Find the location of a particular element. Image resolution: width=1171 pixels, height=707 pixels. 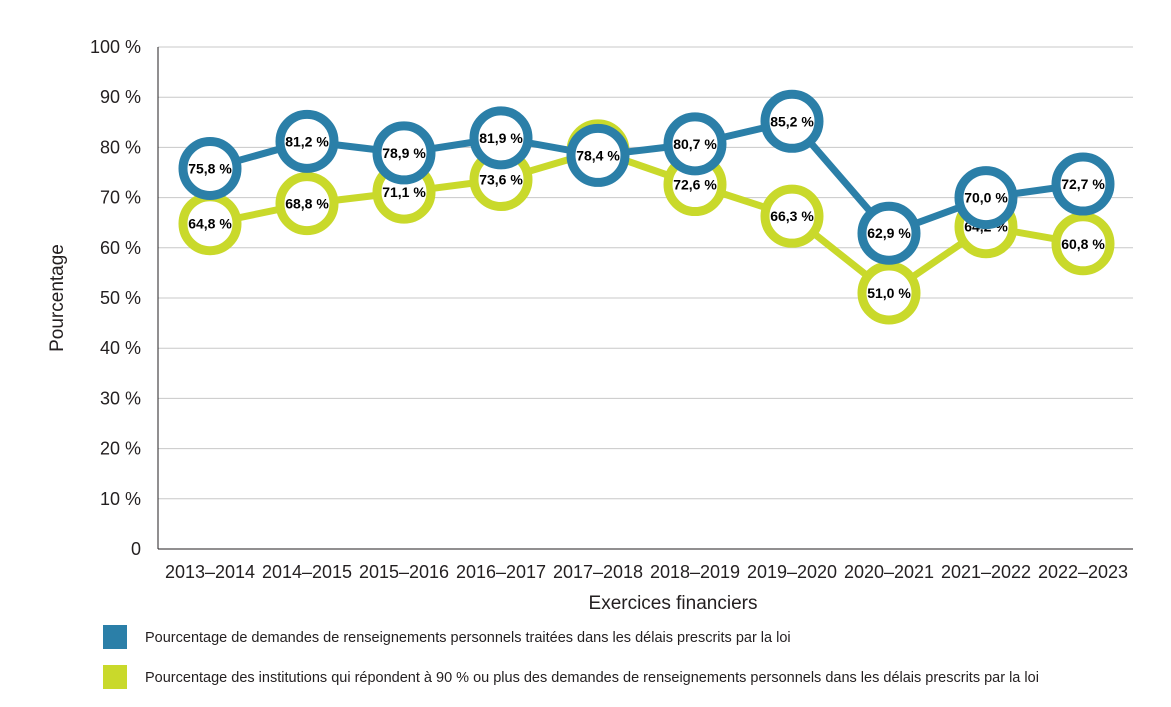

data-label: 66,3 % is located at coordinates (792, 216).